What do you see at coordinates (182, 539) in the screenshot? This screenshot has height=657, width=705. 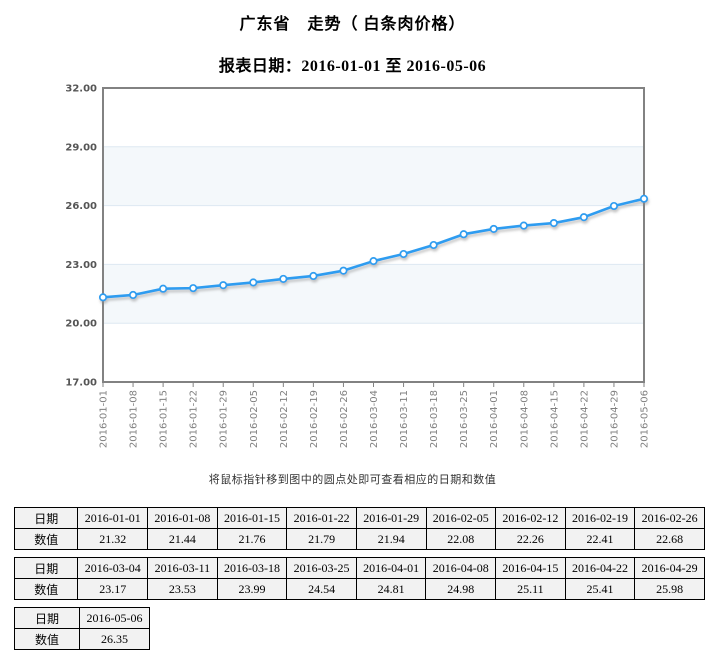 I see `value-cell: 21.44` at bounding box center [182, 539].